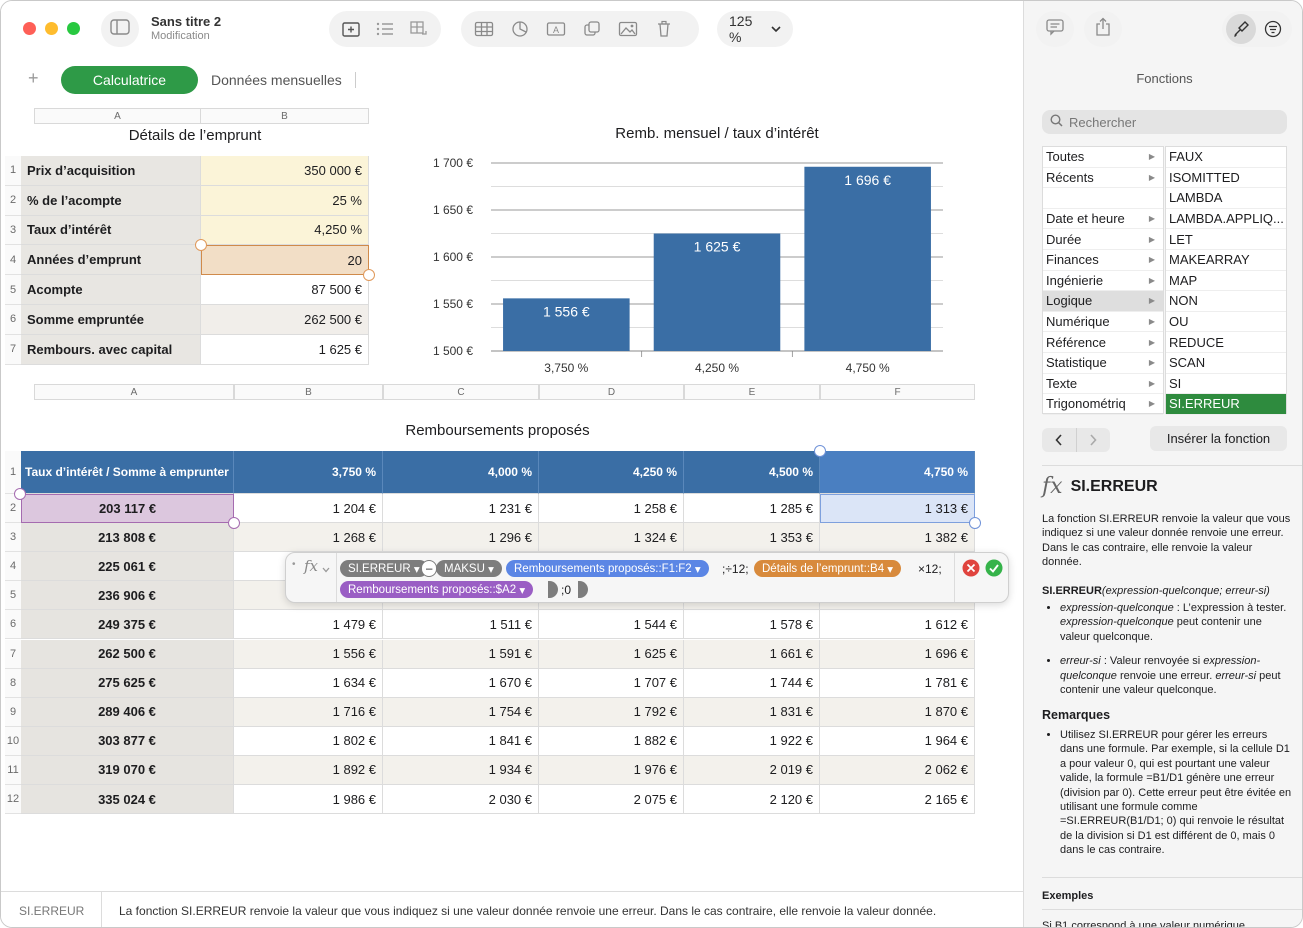 The height and width of the screenshot is (928, 1303). What do you see at coordinates (461, 392) in the screenshot?
I see `column-header-c: C` at bounding box center [461, 392].